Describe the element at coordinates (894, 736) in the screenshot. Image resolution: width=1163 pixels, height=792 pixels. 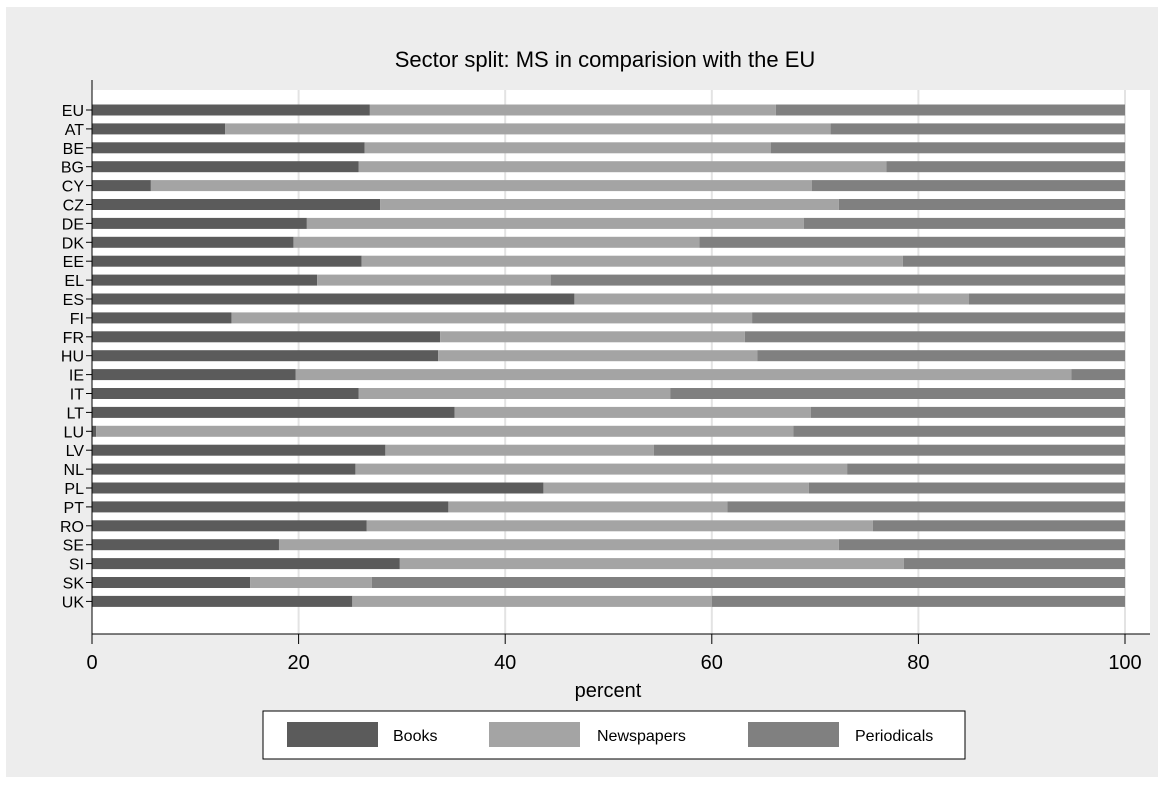
I see `legend-label-periodicals: Periodicals` at that location.